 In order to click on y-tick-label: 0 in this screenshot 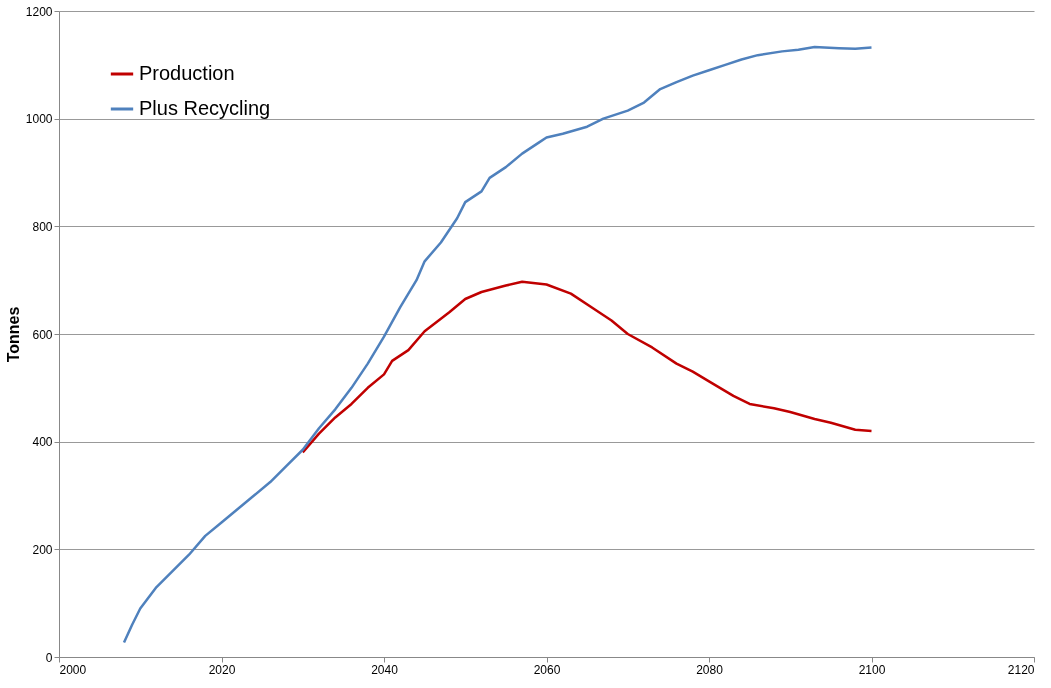, I will do `click(49, 657)`.